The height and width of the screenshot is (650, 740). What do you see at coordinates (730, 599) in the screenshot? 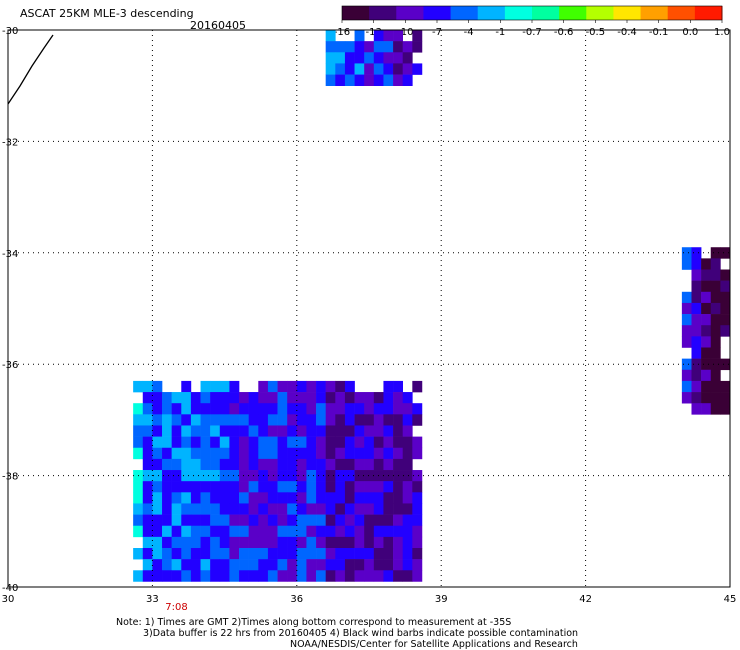
I see `x-tick-label: 45` at bounding box center [730, 599].